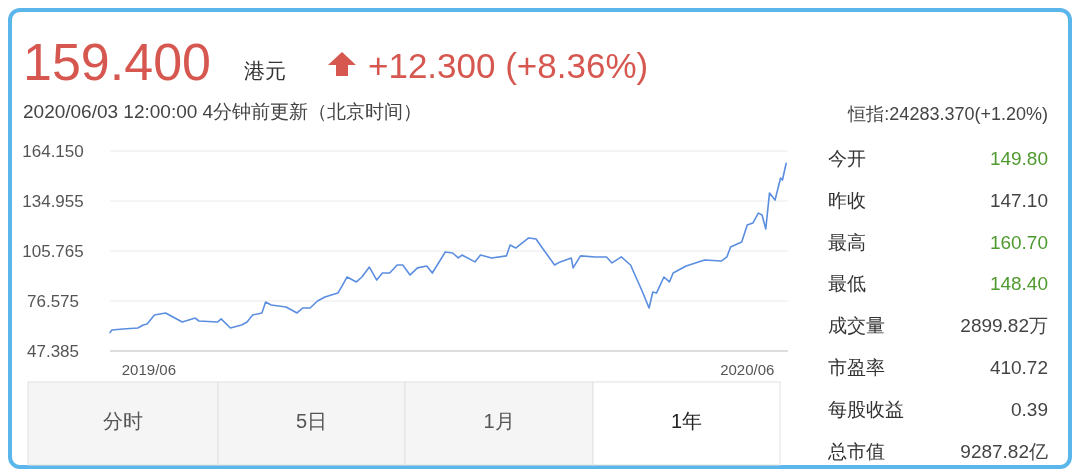  I want to click on text: 港元, so click(265, 70).